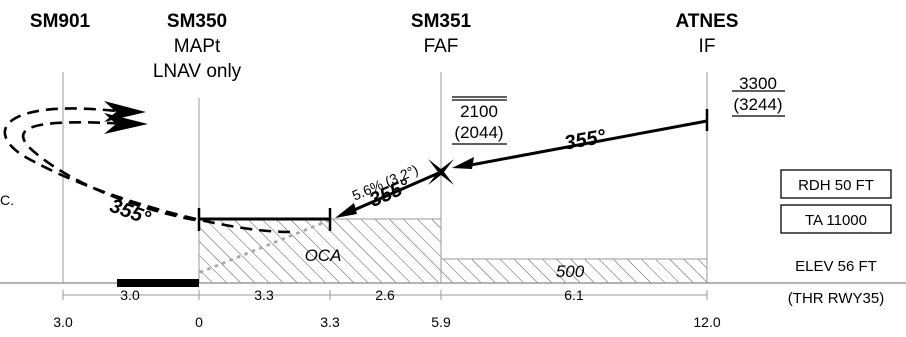  I want to click on initial-approach-arrow, so click(463, 163).